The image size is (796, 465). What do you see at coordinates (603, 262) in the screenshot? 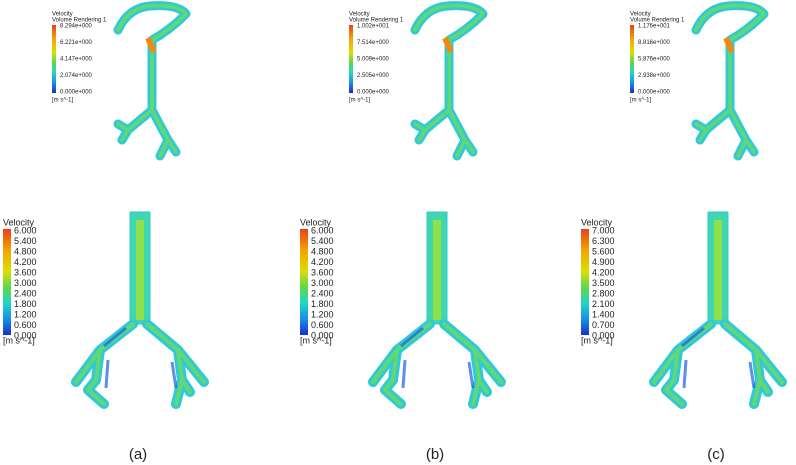
I see `legend-label: 4.900` at bounding box center [603, 262].